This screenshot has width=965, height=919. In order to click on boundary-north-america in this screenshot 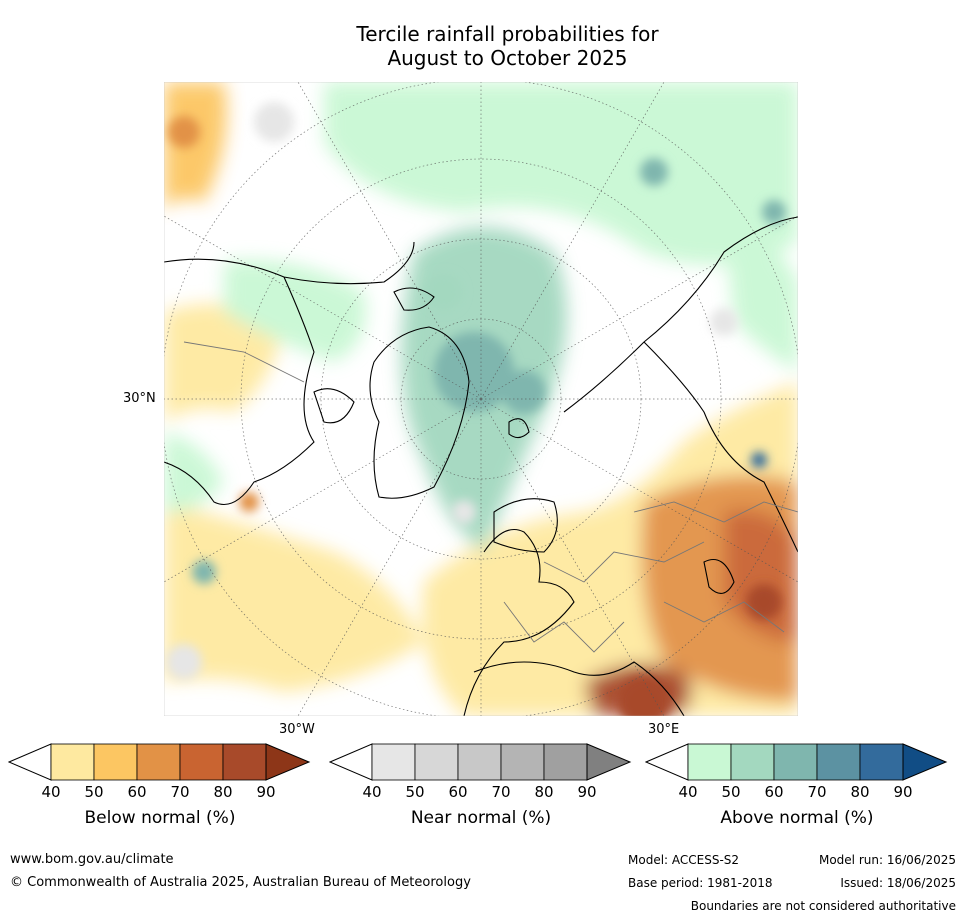, I will do `click(244, 362)`.